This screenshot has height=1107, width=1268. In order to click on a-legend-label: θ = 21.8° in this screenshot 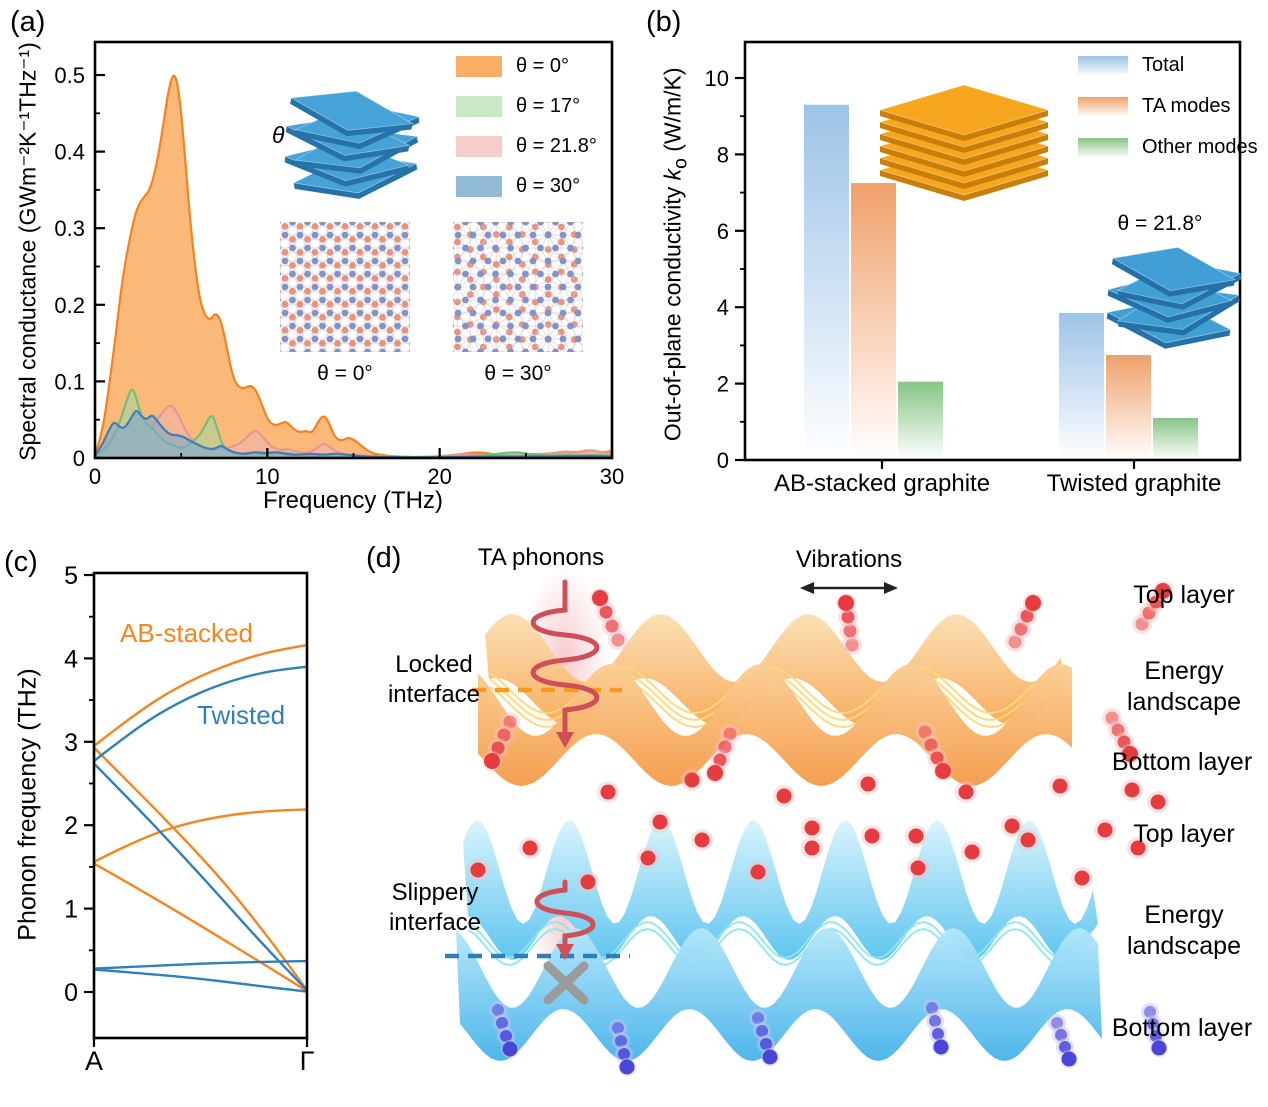, I will do `click(556, 146)`.